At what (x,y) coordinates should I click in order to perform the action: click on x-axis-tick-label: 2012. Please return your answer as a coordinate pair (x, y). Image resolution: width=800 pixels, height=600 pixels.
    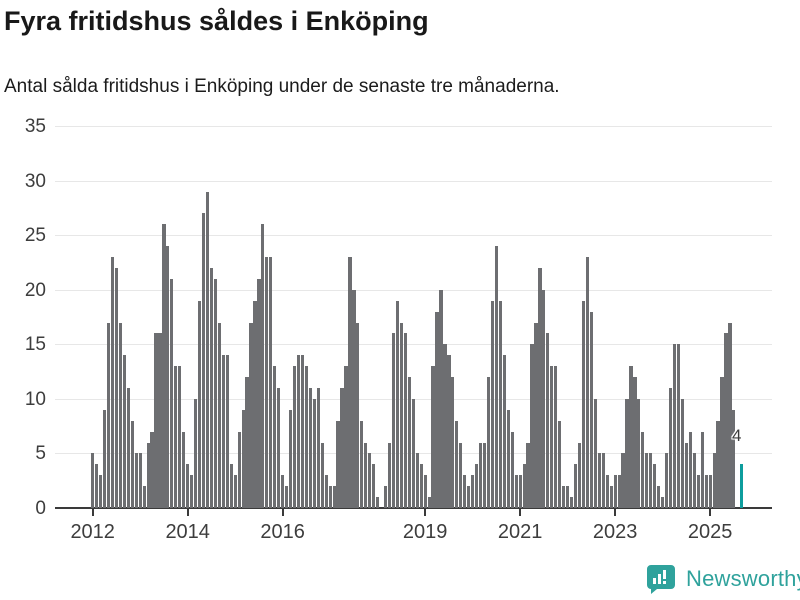
    Looking at the image, I should click on (92, 532).